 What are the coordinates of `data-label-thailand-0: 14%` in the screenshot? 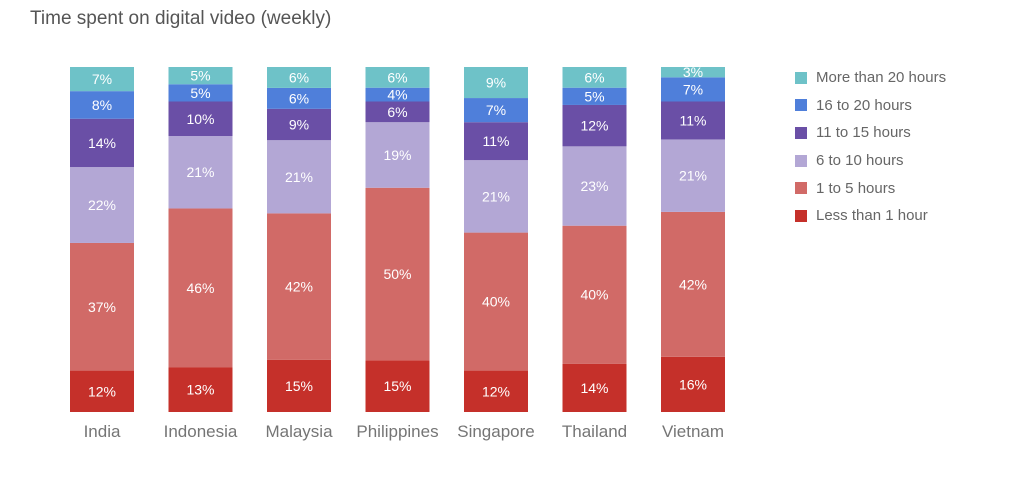 It's located at (594, 388).